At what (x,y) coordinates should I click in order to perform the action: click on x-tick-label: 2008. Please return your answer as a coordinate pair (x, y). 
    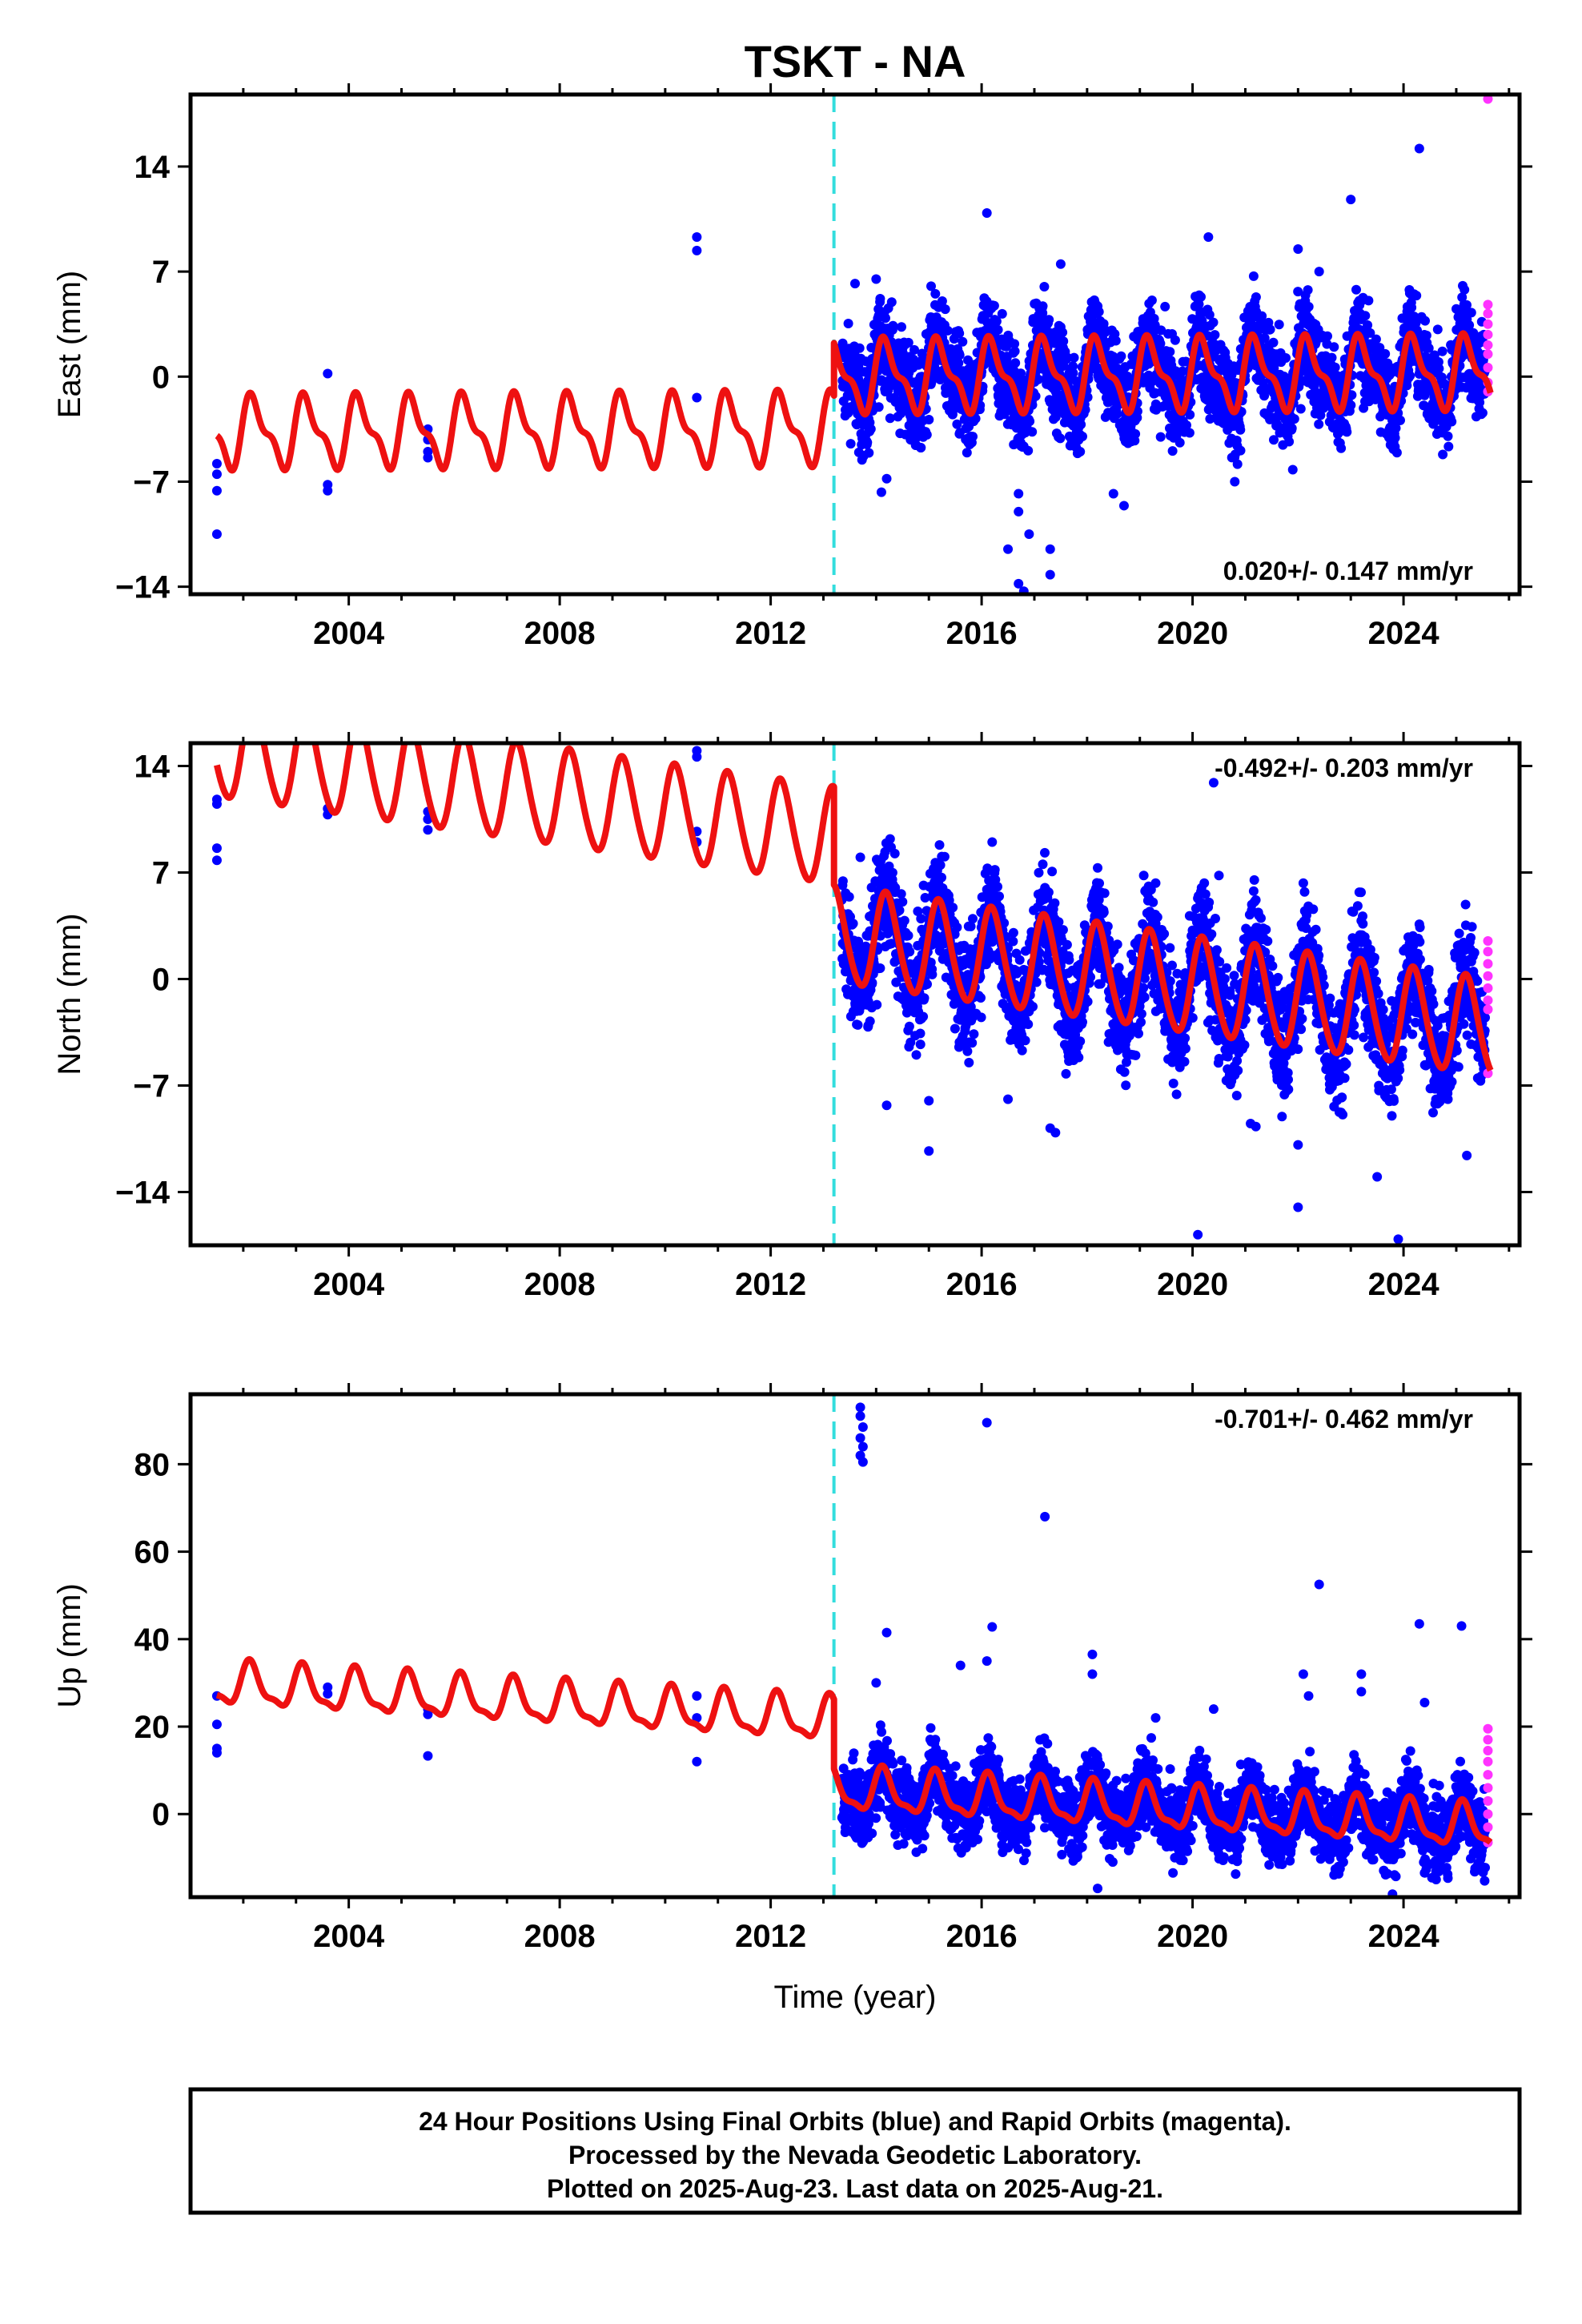
    Looking at the image, I should click on (560, 633).